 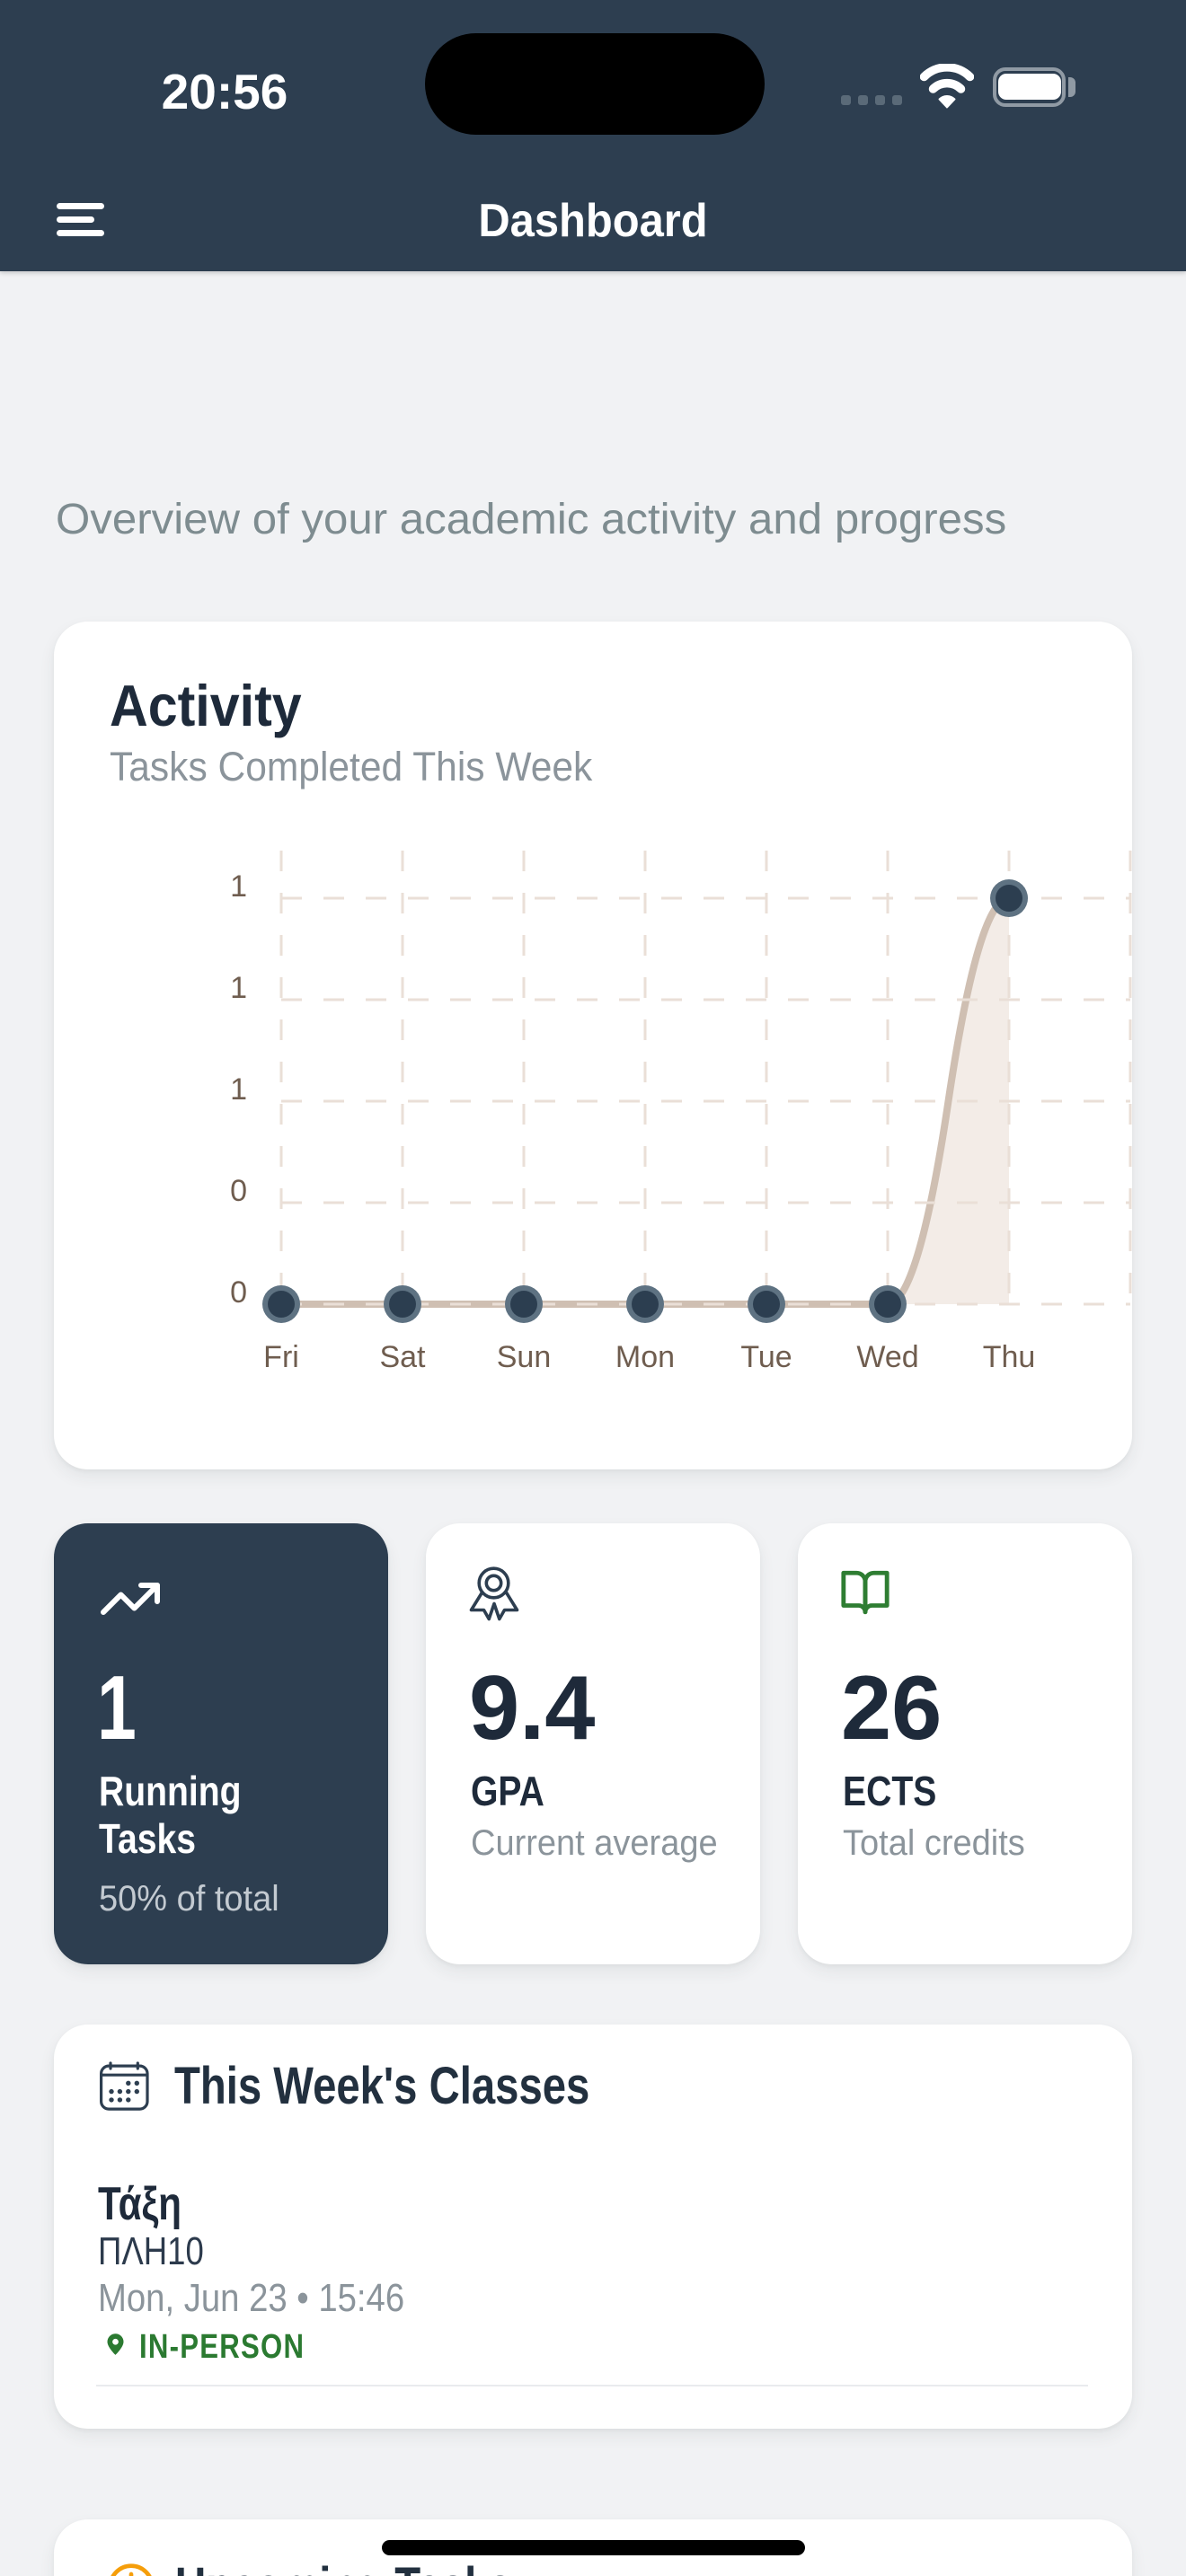 What do you see at coordinates (887, 1357) in the screenshot?
I see `svg-text: Wed` at bounding box center [887, 1357].